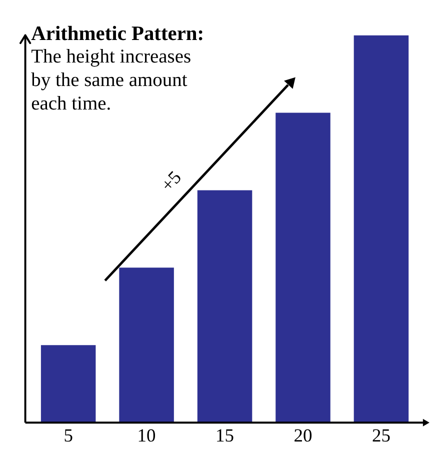  Describe the element at coordinates (225, 436) in the screenshot. I see `x-tick-label: 15` at that location.